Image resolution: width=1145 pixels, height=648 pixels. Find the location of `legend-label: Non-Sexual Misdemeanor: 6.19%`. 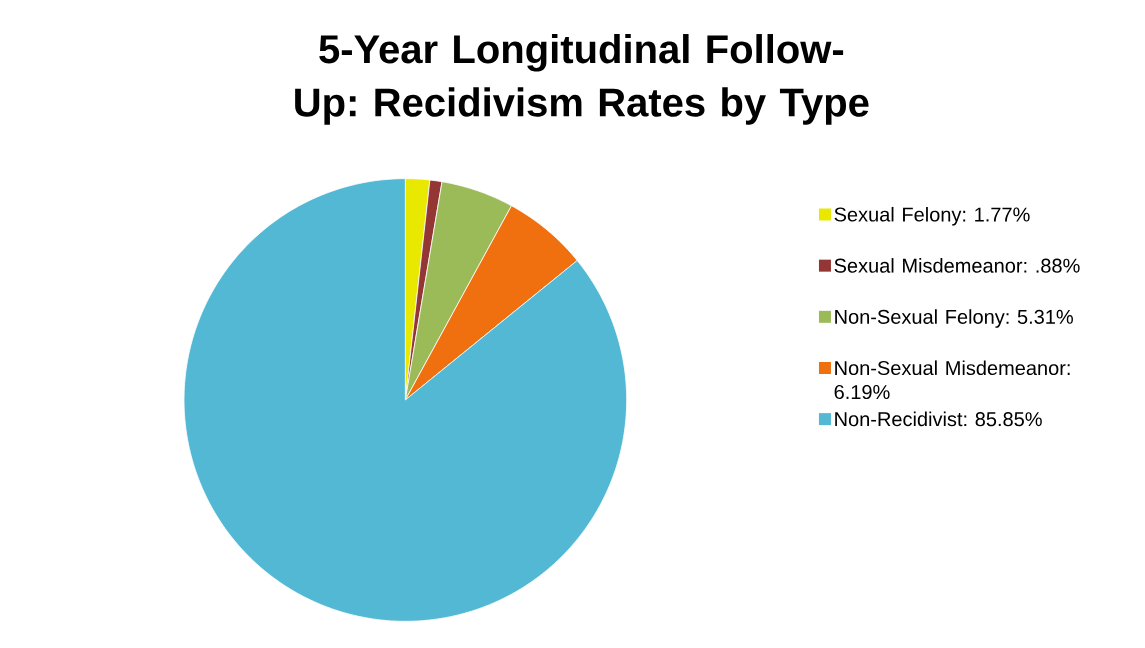

legend-label: Non-Sexual Misdemeanor: 6.19% is located at coordinates (952, 380).